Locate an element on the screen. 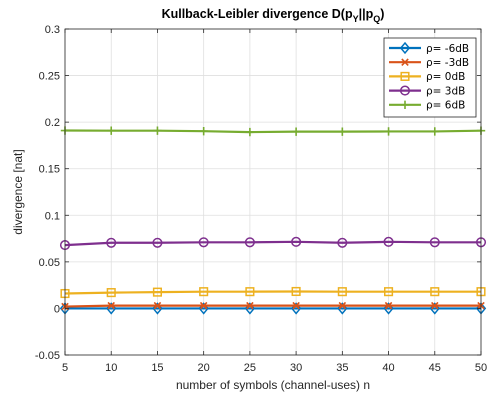 The height and width of the screenshot is (403, 487). y-tick-label: 0.25 is located at coordinates (49, 77).